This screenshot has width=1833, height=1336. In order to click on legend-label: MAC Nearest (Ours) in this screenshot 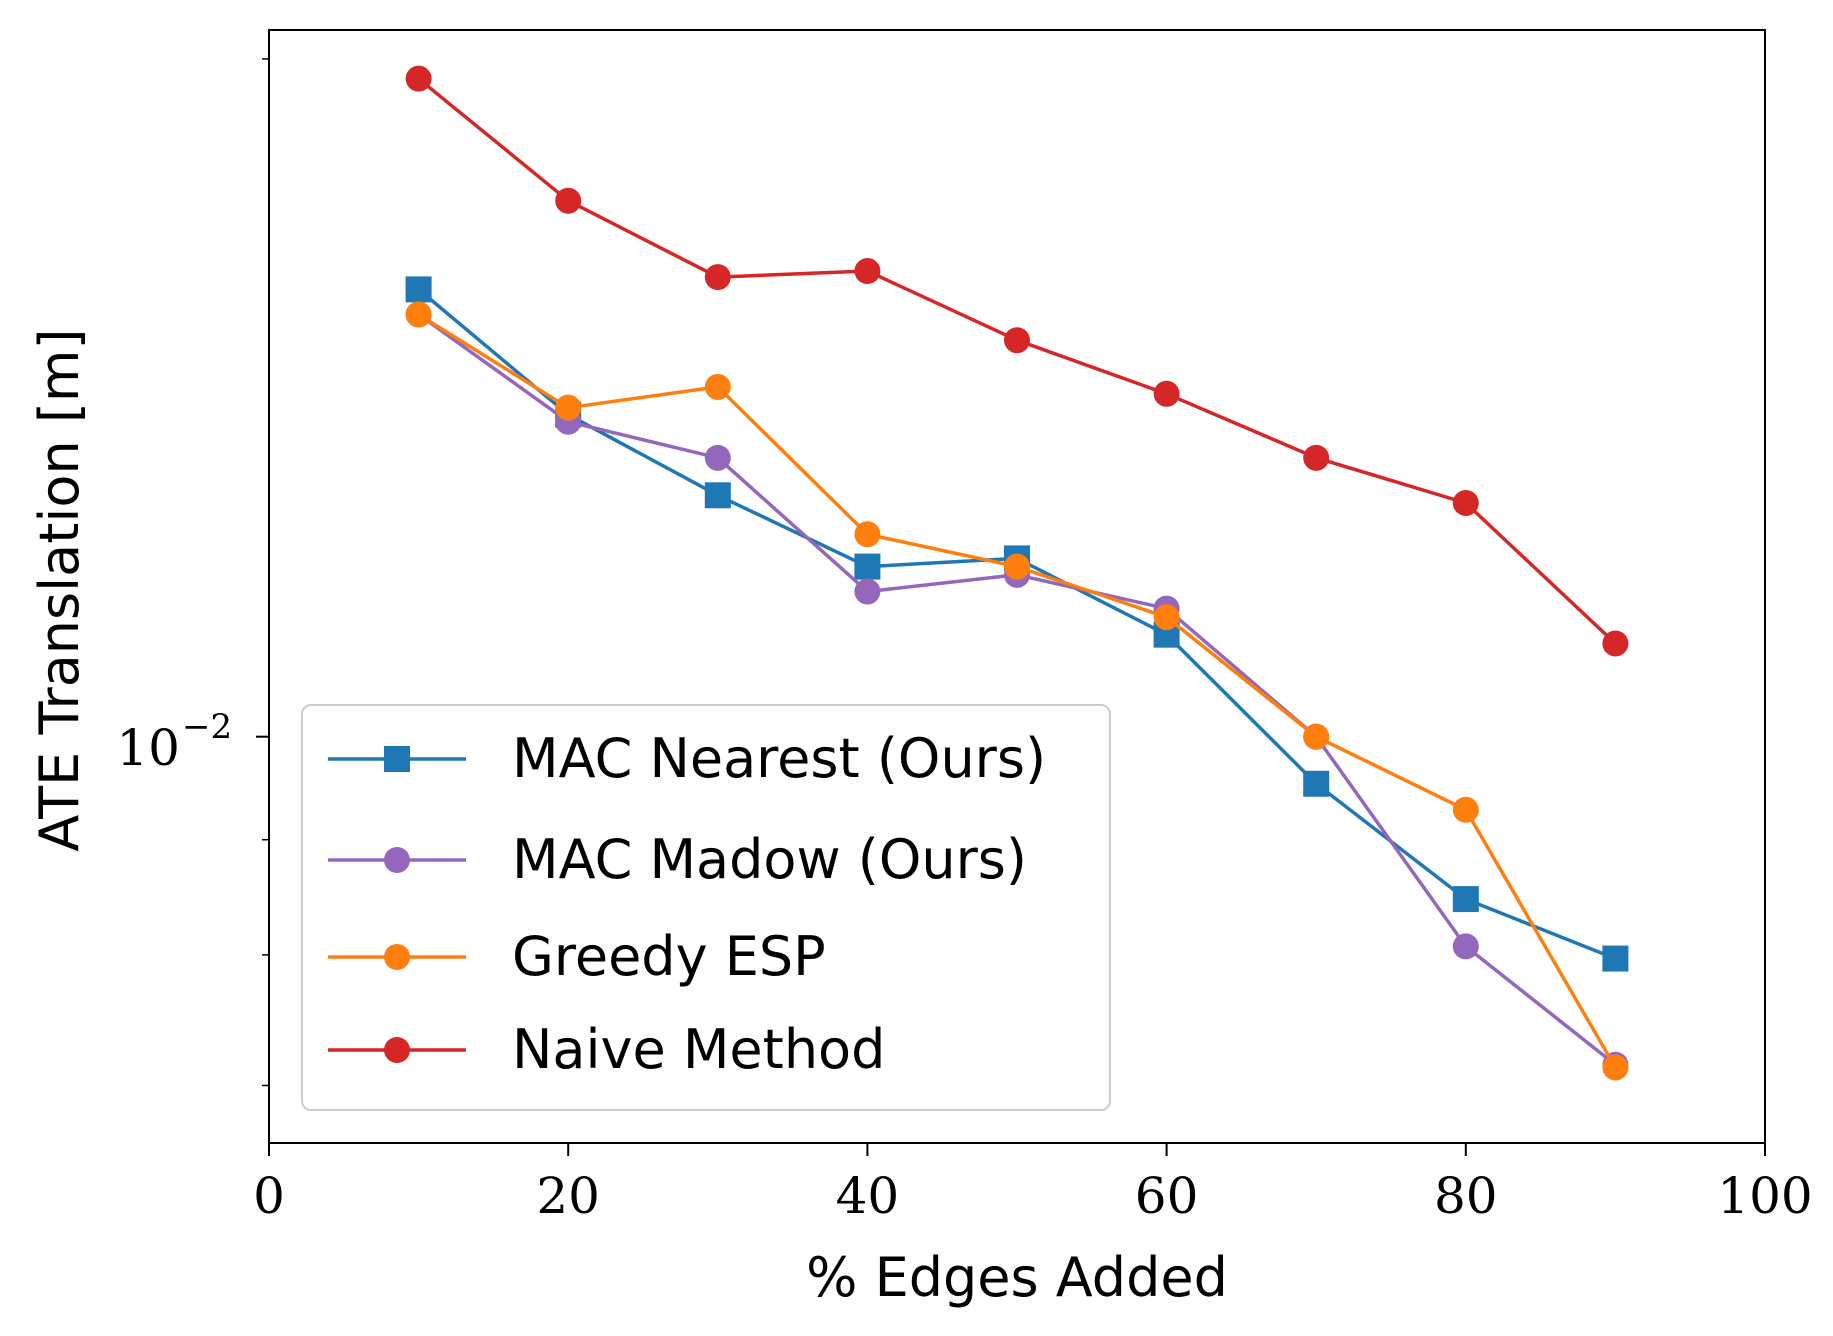, I will do `click(779, 758)`.